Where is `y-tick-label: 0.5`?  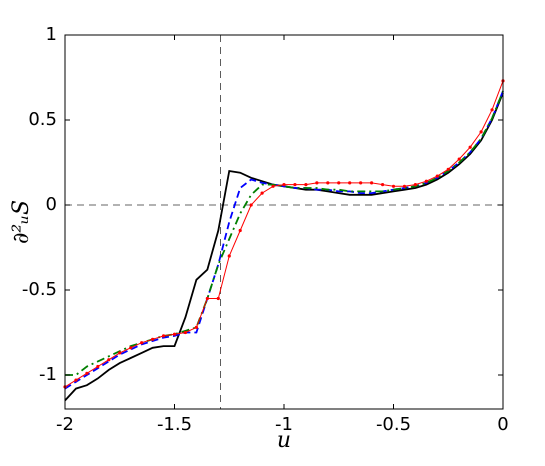 y-tick-label: 0.5 is located at coordinates (42, 119).